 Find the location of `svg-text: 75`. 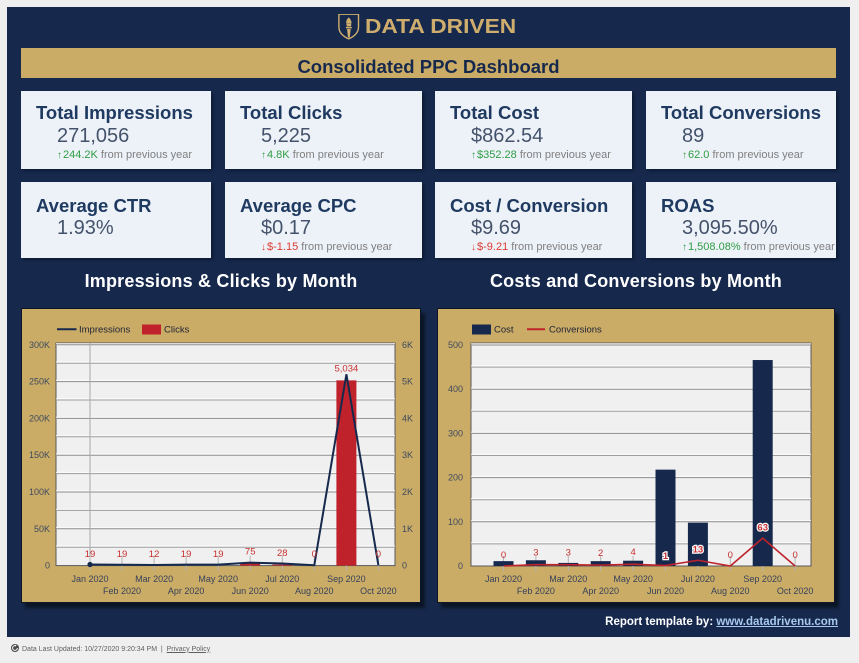

svg-text: 75 is located at coordinates (250, 552).